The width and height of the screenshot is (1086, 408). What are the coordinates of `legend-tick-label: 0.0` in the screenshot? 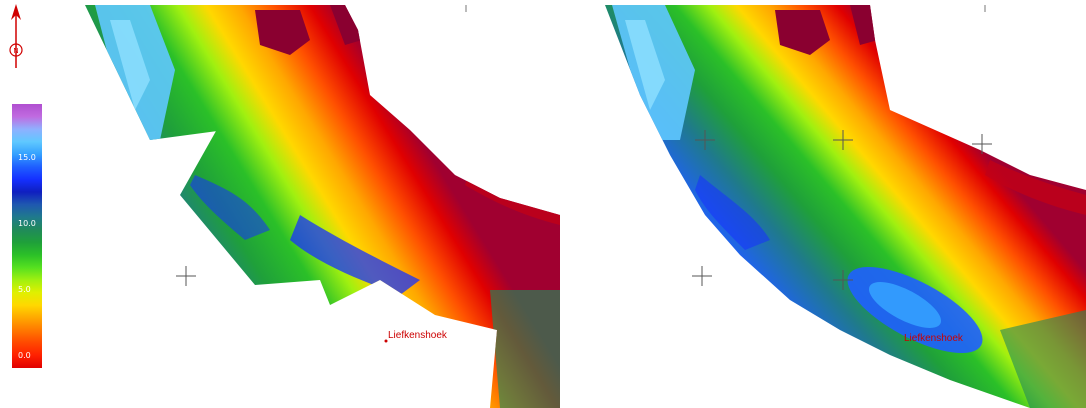 It's located at (24, 355).